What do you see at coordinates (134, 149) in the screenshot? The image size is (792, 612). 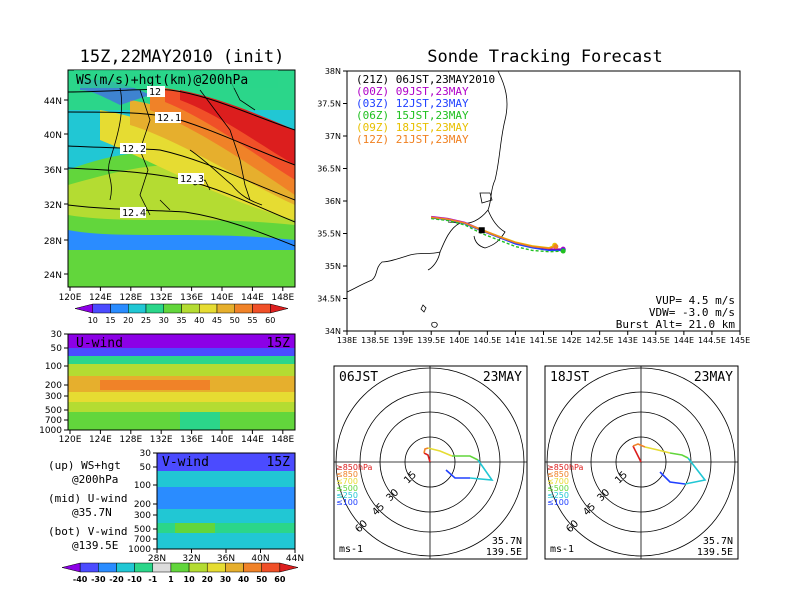 I see `contour-label: 12.2` at bounding box center [134, 149].